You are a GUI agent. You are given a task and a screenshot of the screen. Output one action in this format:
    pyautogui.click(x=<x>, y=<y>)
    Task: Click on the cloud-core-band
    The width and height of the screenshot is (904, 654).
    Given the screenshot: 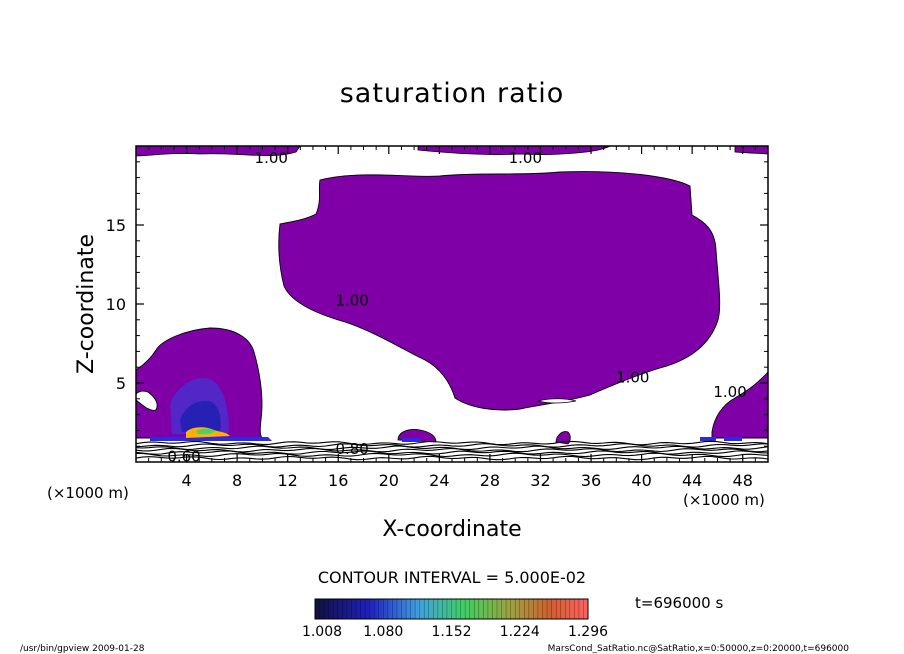 What is the action you would take?
    pyautogui.click(x=211, y=439)
    